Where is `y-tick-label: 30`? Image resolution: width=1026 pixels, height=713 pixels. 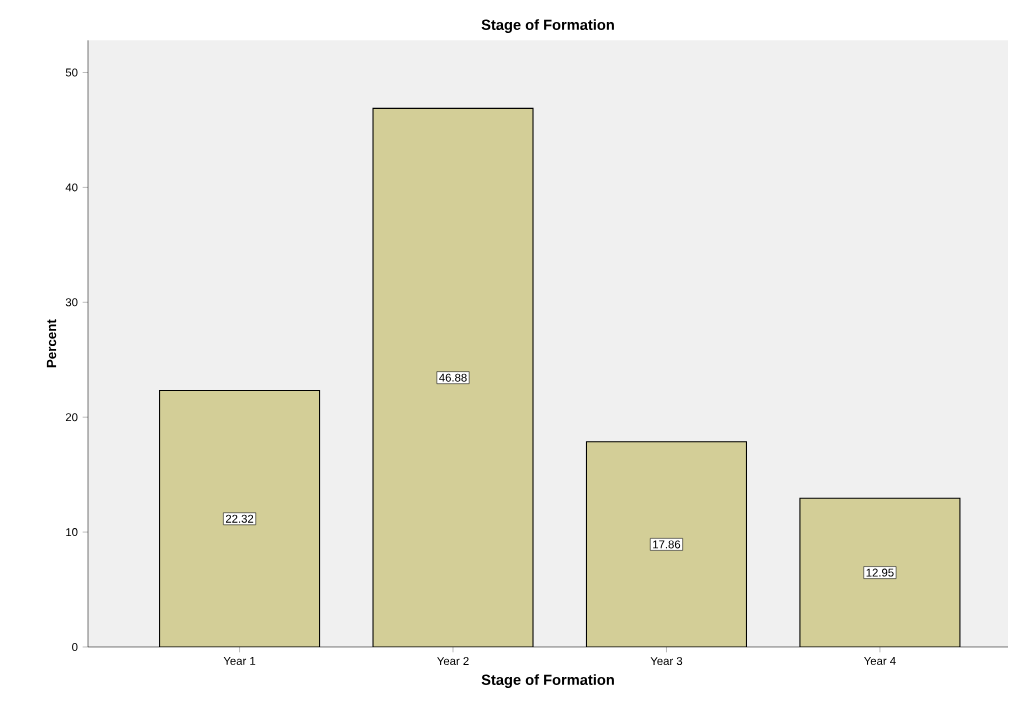
y-tick-label: 30 is located at coordinates (71, 302).